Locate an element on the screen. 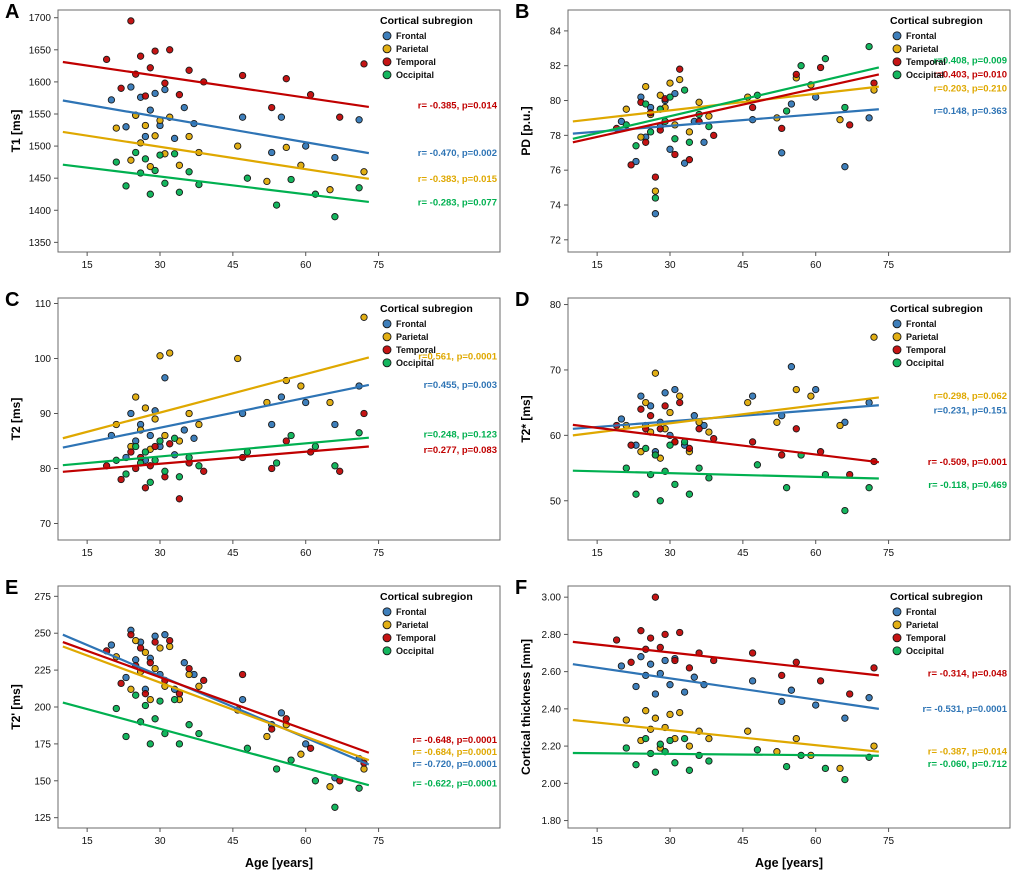 Image resolution: width=1020 pixels, height=876 pixels. panel-letter-b: B is located at coordinates (522, 12).